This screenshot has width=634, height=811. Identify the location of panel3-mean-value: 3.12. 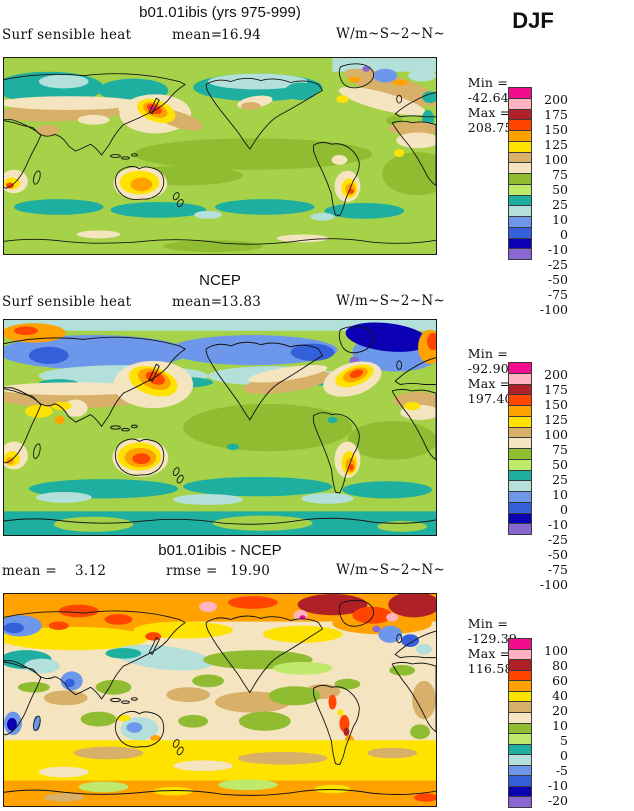
(91, 571).